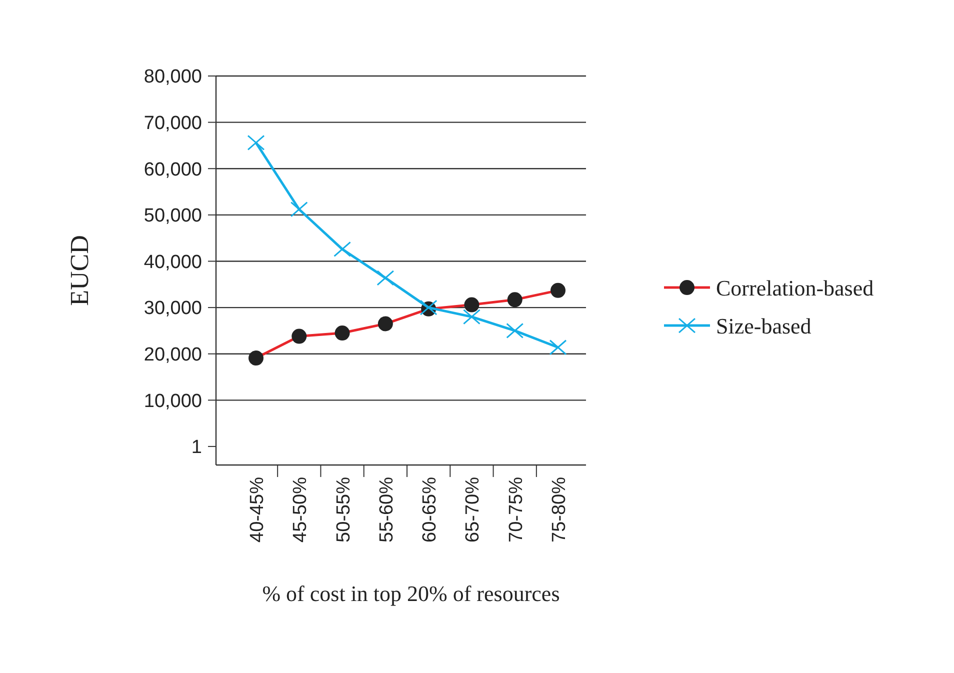 This screenshot has width=954, height=673. What do you see at coordinates (173, 77) in the screenshot?
I see `y-tick-label: 80,000` at bounding box center [173, 77].